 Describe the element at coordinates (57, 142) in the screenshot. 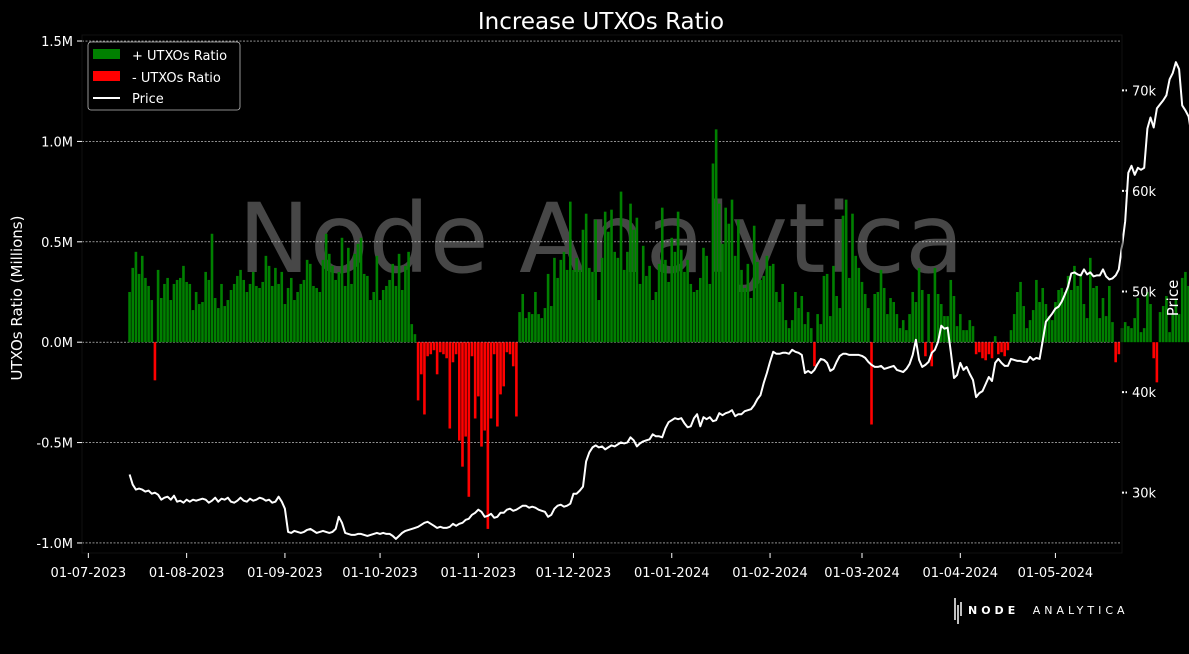

I see `y-left-tick-label: 1.0M` at that location.